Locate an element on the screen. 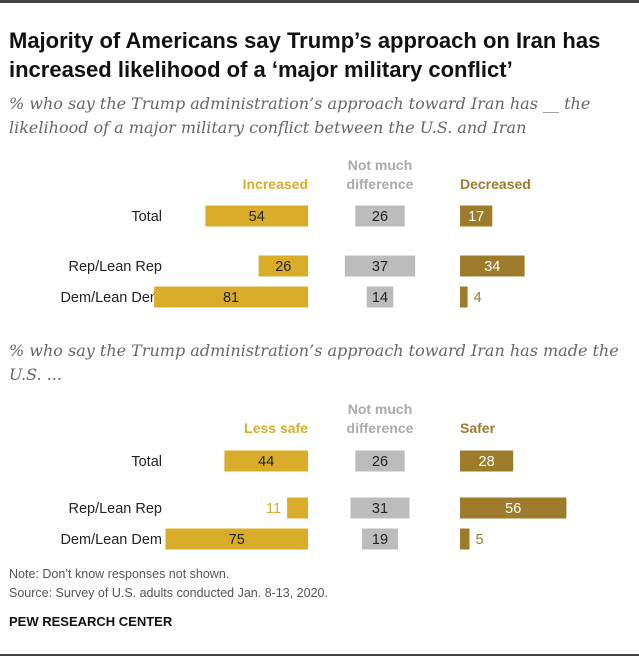 The height and width of the screenshot is (662, 639). legend-0-right: Decreased is located at coordinates (495, 184).